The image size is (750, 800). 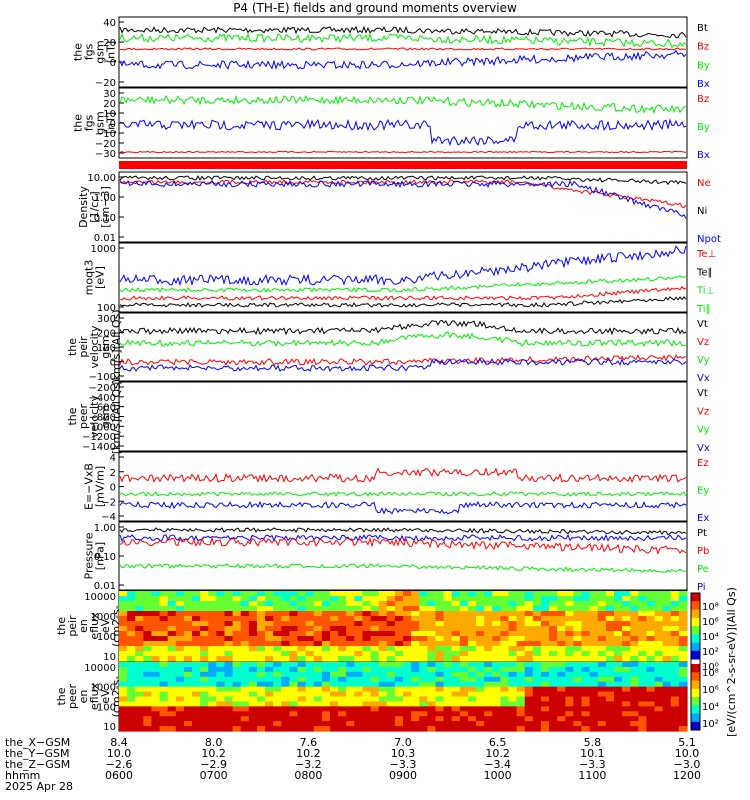 I want to click on y-axis-label: fgs, so click(x=89, y=122).